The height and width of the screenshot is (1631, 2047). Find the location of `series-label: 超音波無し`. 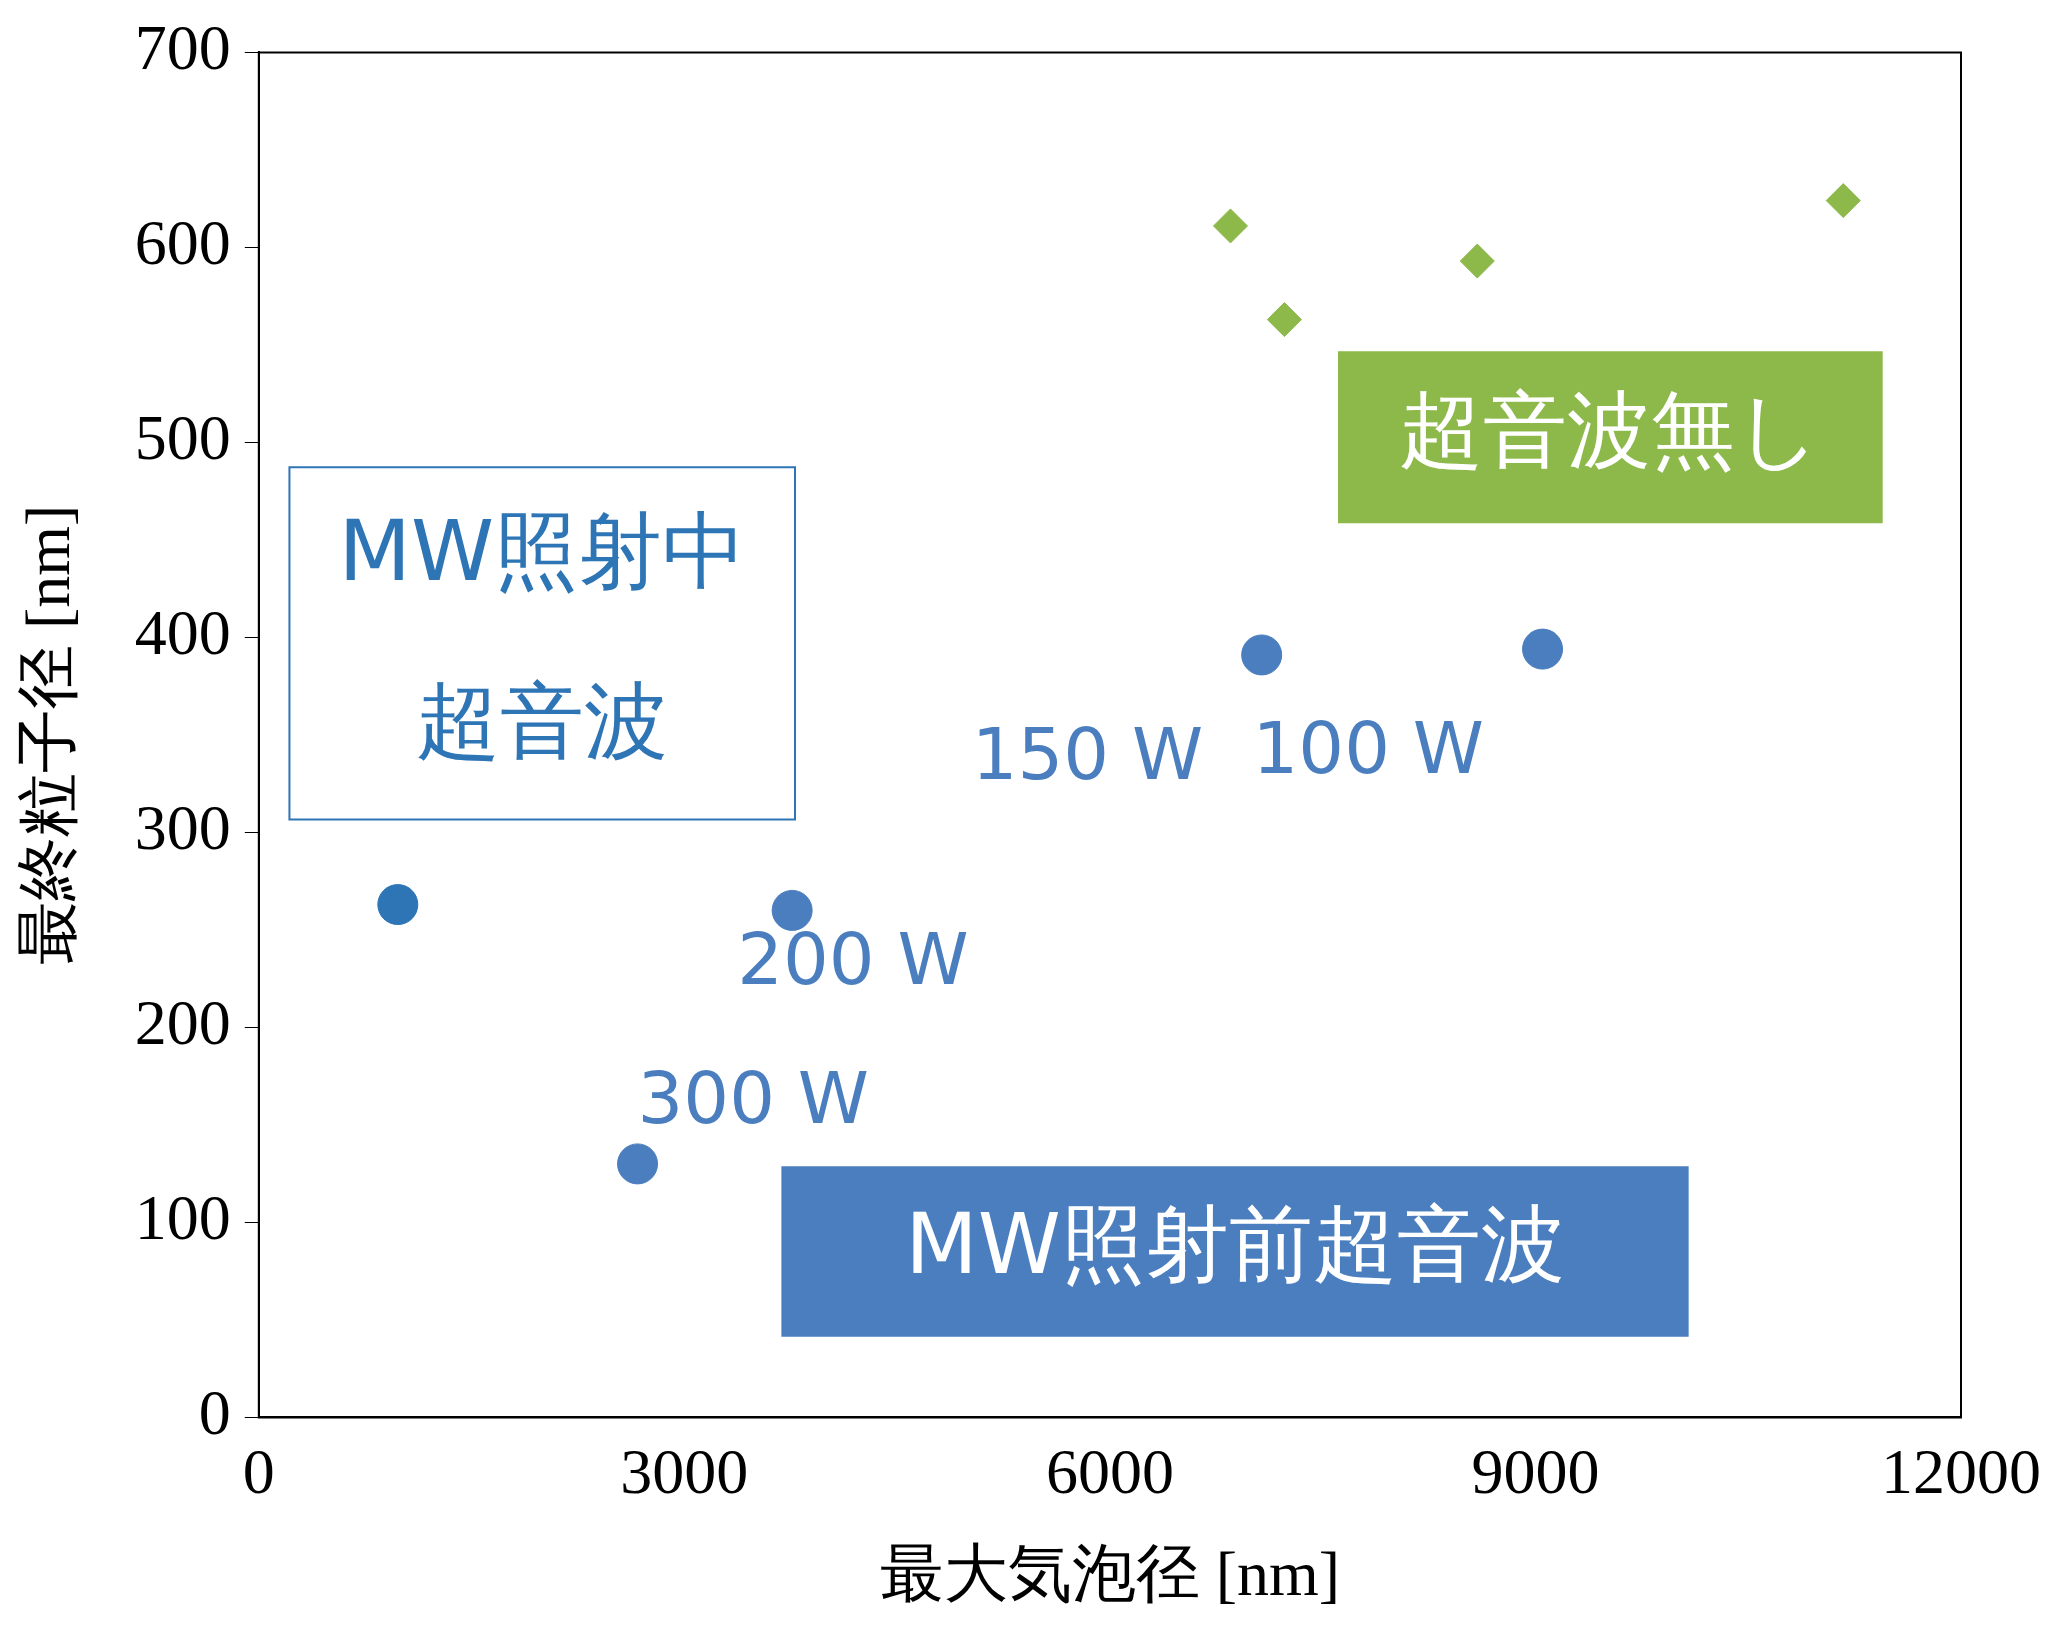

series-label: 超音波無し is located at coordinates (1610, 430).